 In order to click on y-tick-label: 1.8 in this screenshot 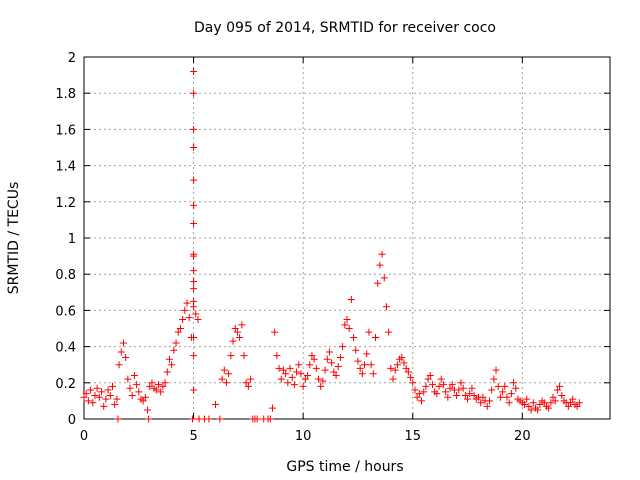, I will do `click(65, 94)`.